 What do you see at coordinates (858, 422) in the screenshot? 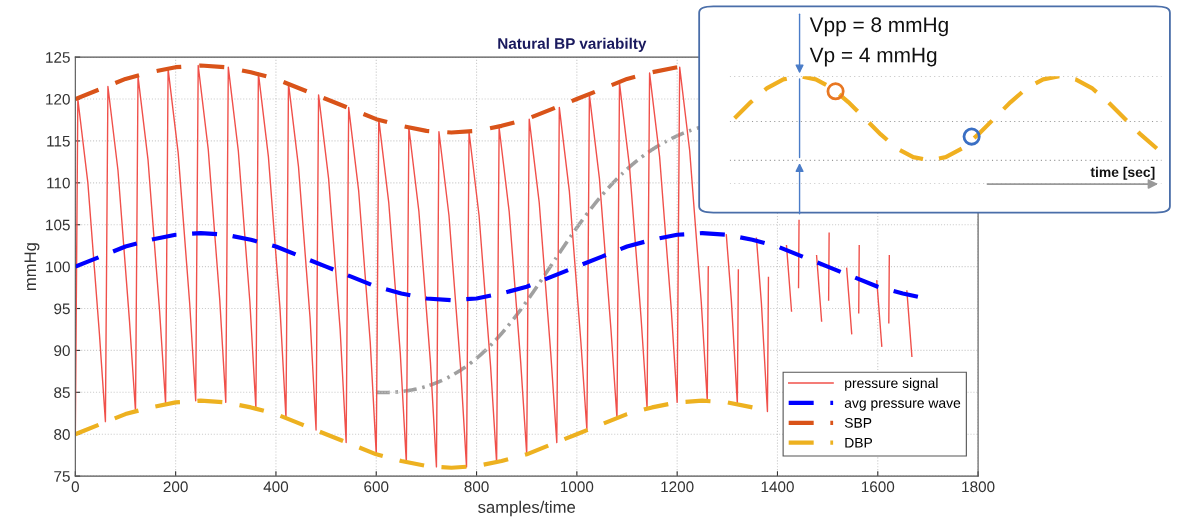
I see `legend-label: SBP` at bounding box center [858, 422].